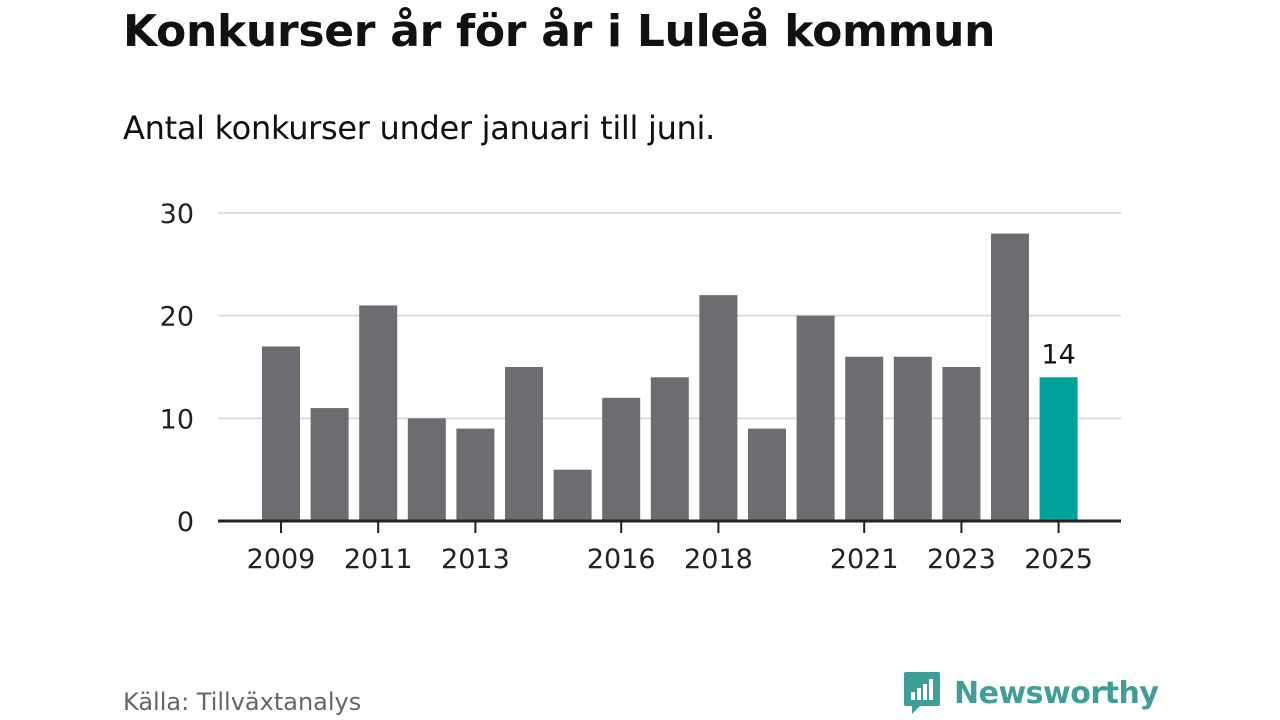 This screenshot has height=720, width=1280. What do you see at coordinates (378, 559) in the screenshot?
I see `x-tick-label: 2011` at bounding box center [378, 559].